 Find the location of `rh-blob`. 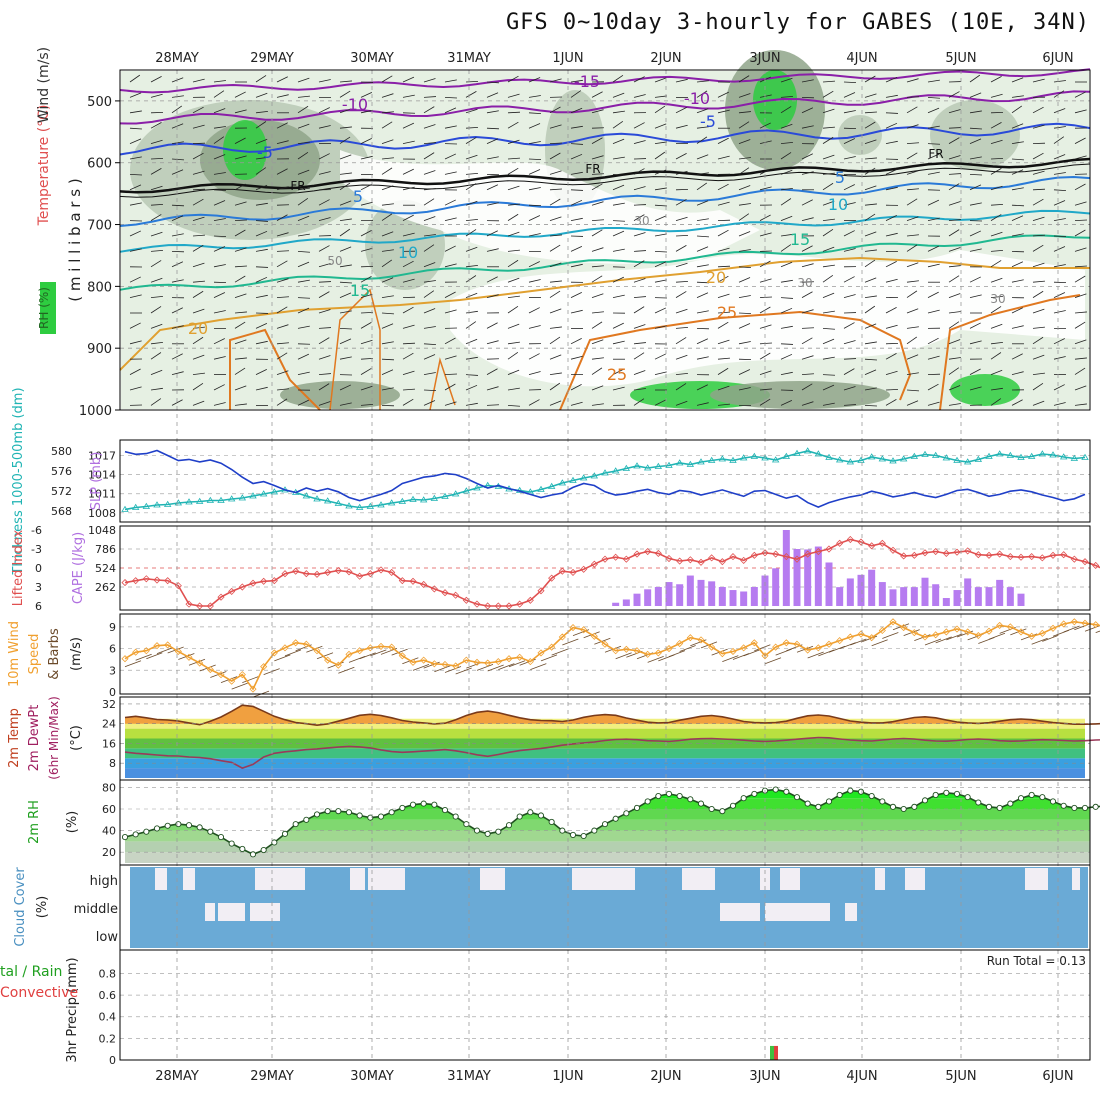

rh-blob is located at coordinates (985, 390).